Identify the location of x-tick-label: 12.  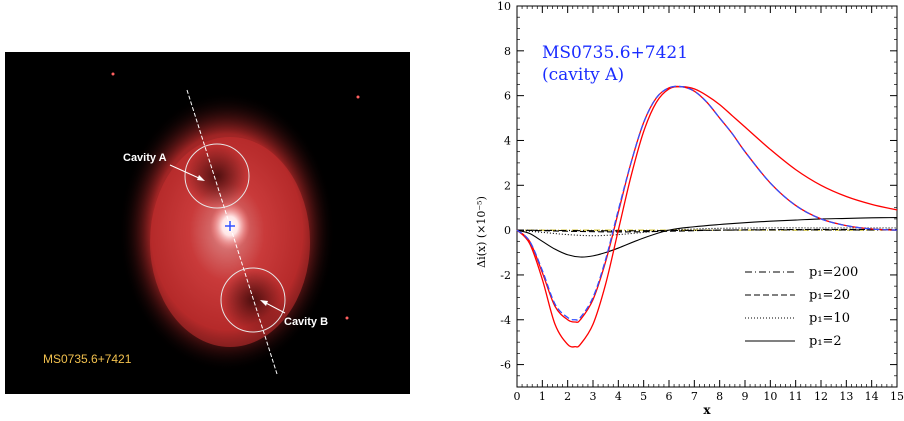
(821, 396).